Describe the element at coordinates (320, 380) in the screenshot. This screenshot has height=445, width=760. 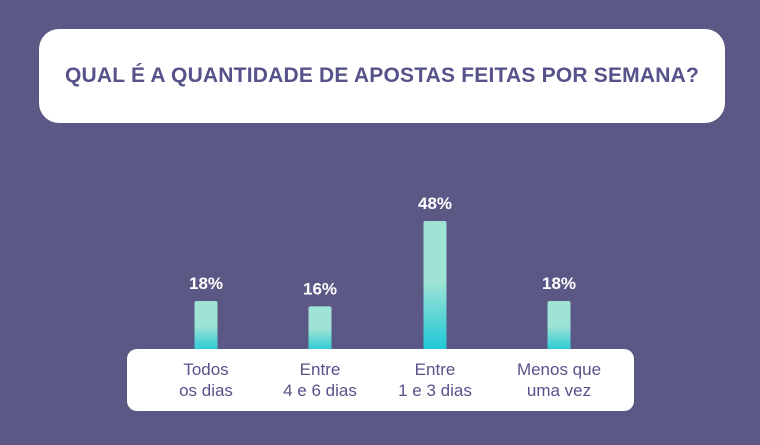
I see `category-label-1: Entre 4 e 6 dias` at that location.